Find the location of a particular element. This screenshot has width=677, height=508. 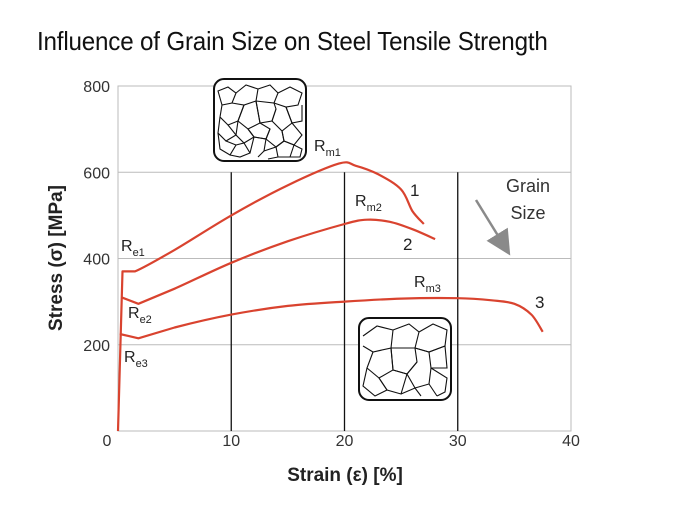

curve-label-3: 3 is located at coordinates (539, 302).